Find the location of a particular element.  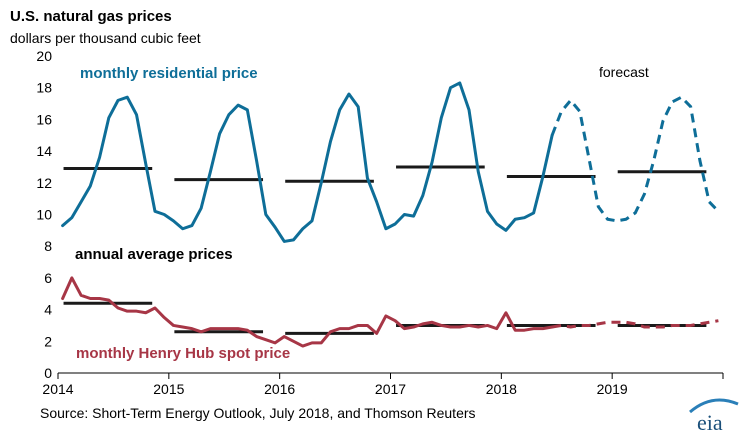

y-tick-label: 16 is located at coordinates (44, 119).